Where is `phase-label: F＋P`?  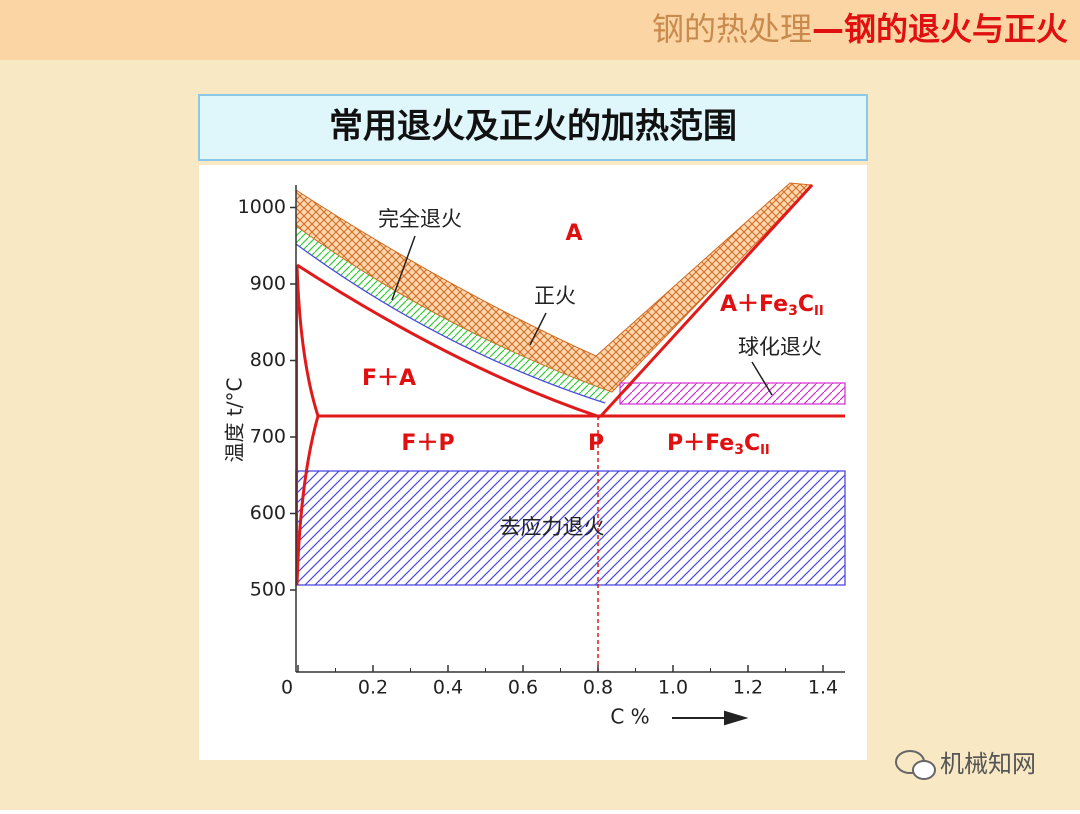
phase-label: F＋P is located at coordinates (427, 443).